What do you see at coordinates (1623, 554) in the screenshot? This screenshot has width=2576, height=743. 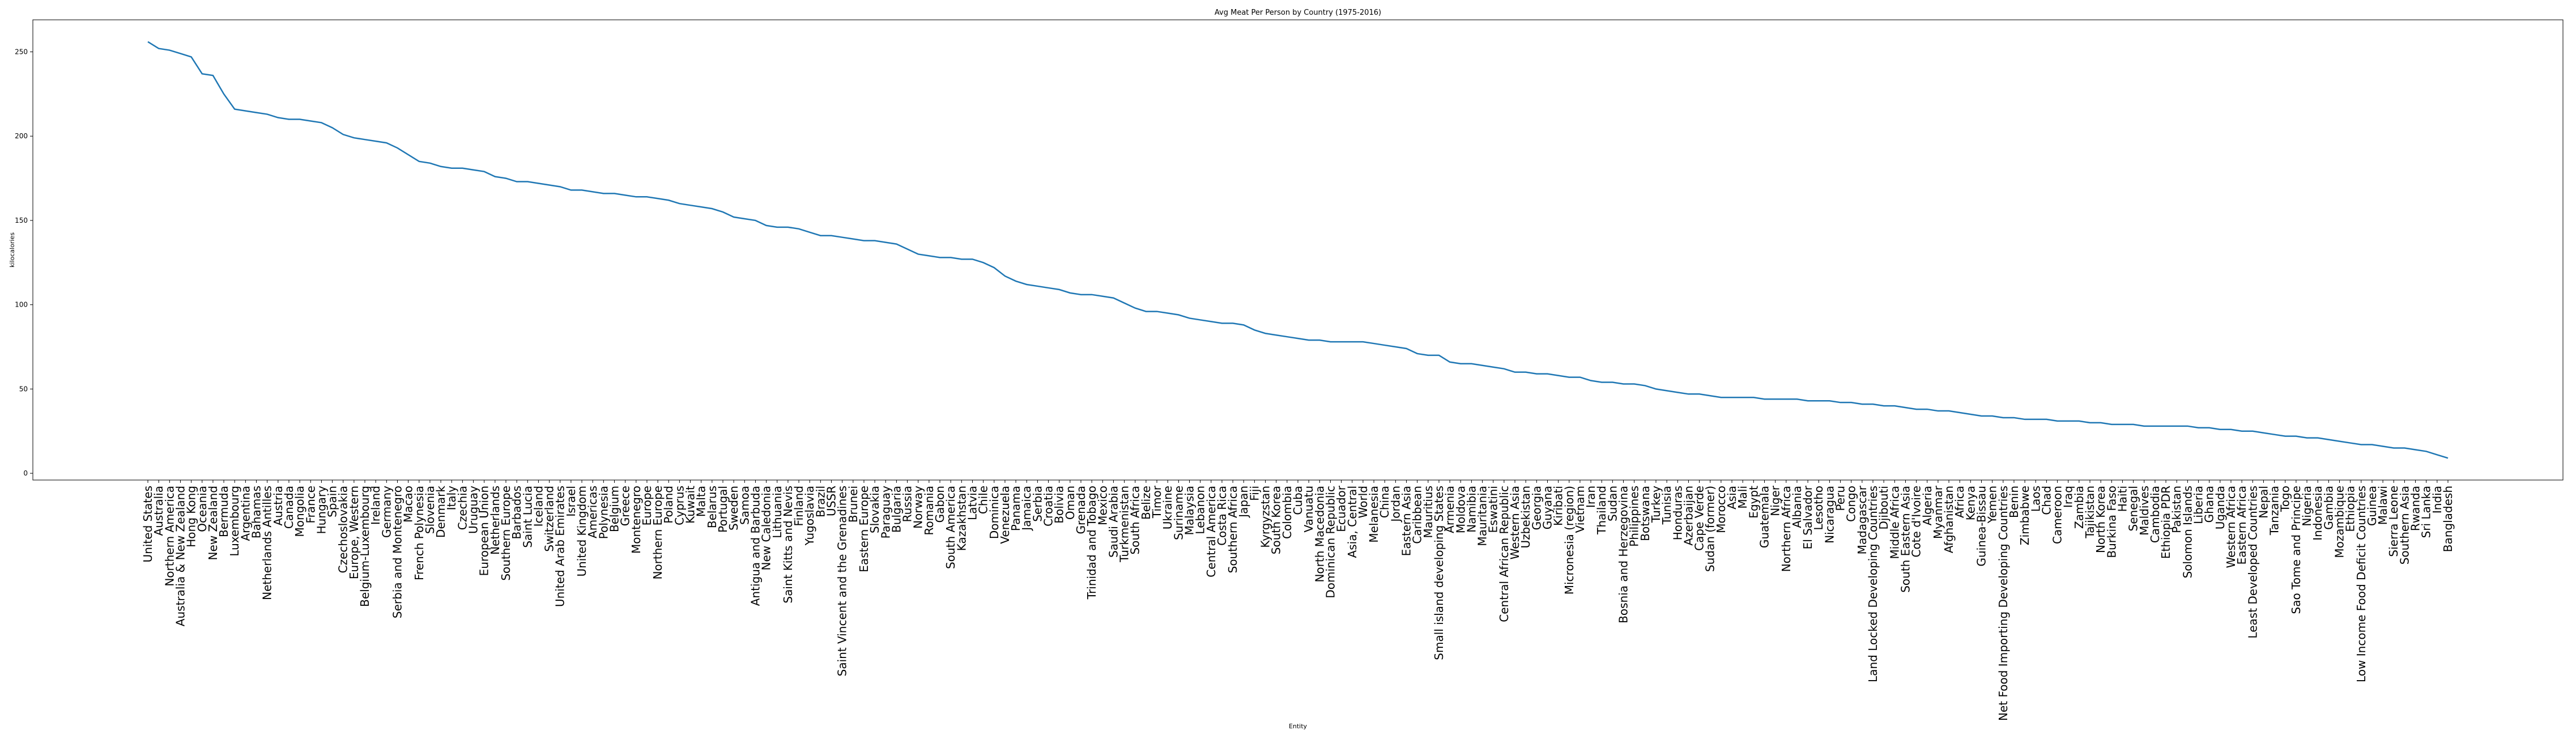 I see `x-tick-label: Bosnia and Herzegovina` at bounding box center [1623, 554].